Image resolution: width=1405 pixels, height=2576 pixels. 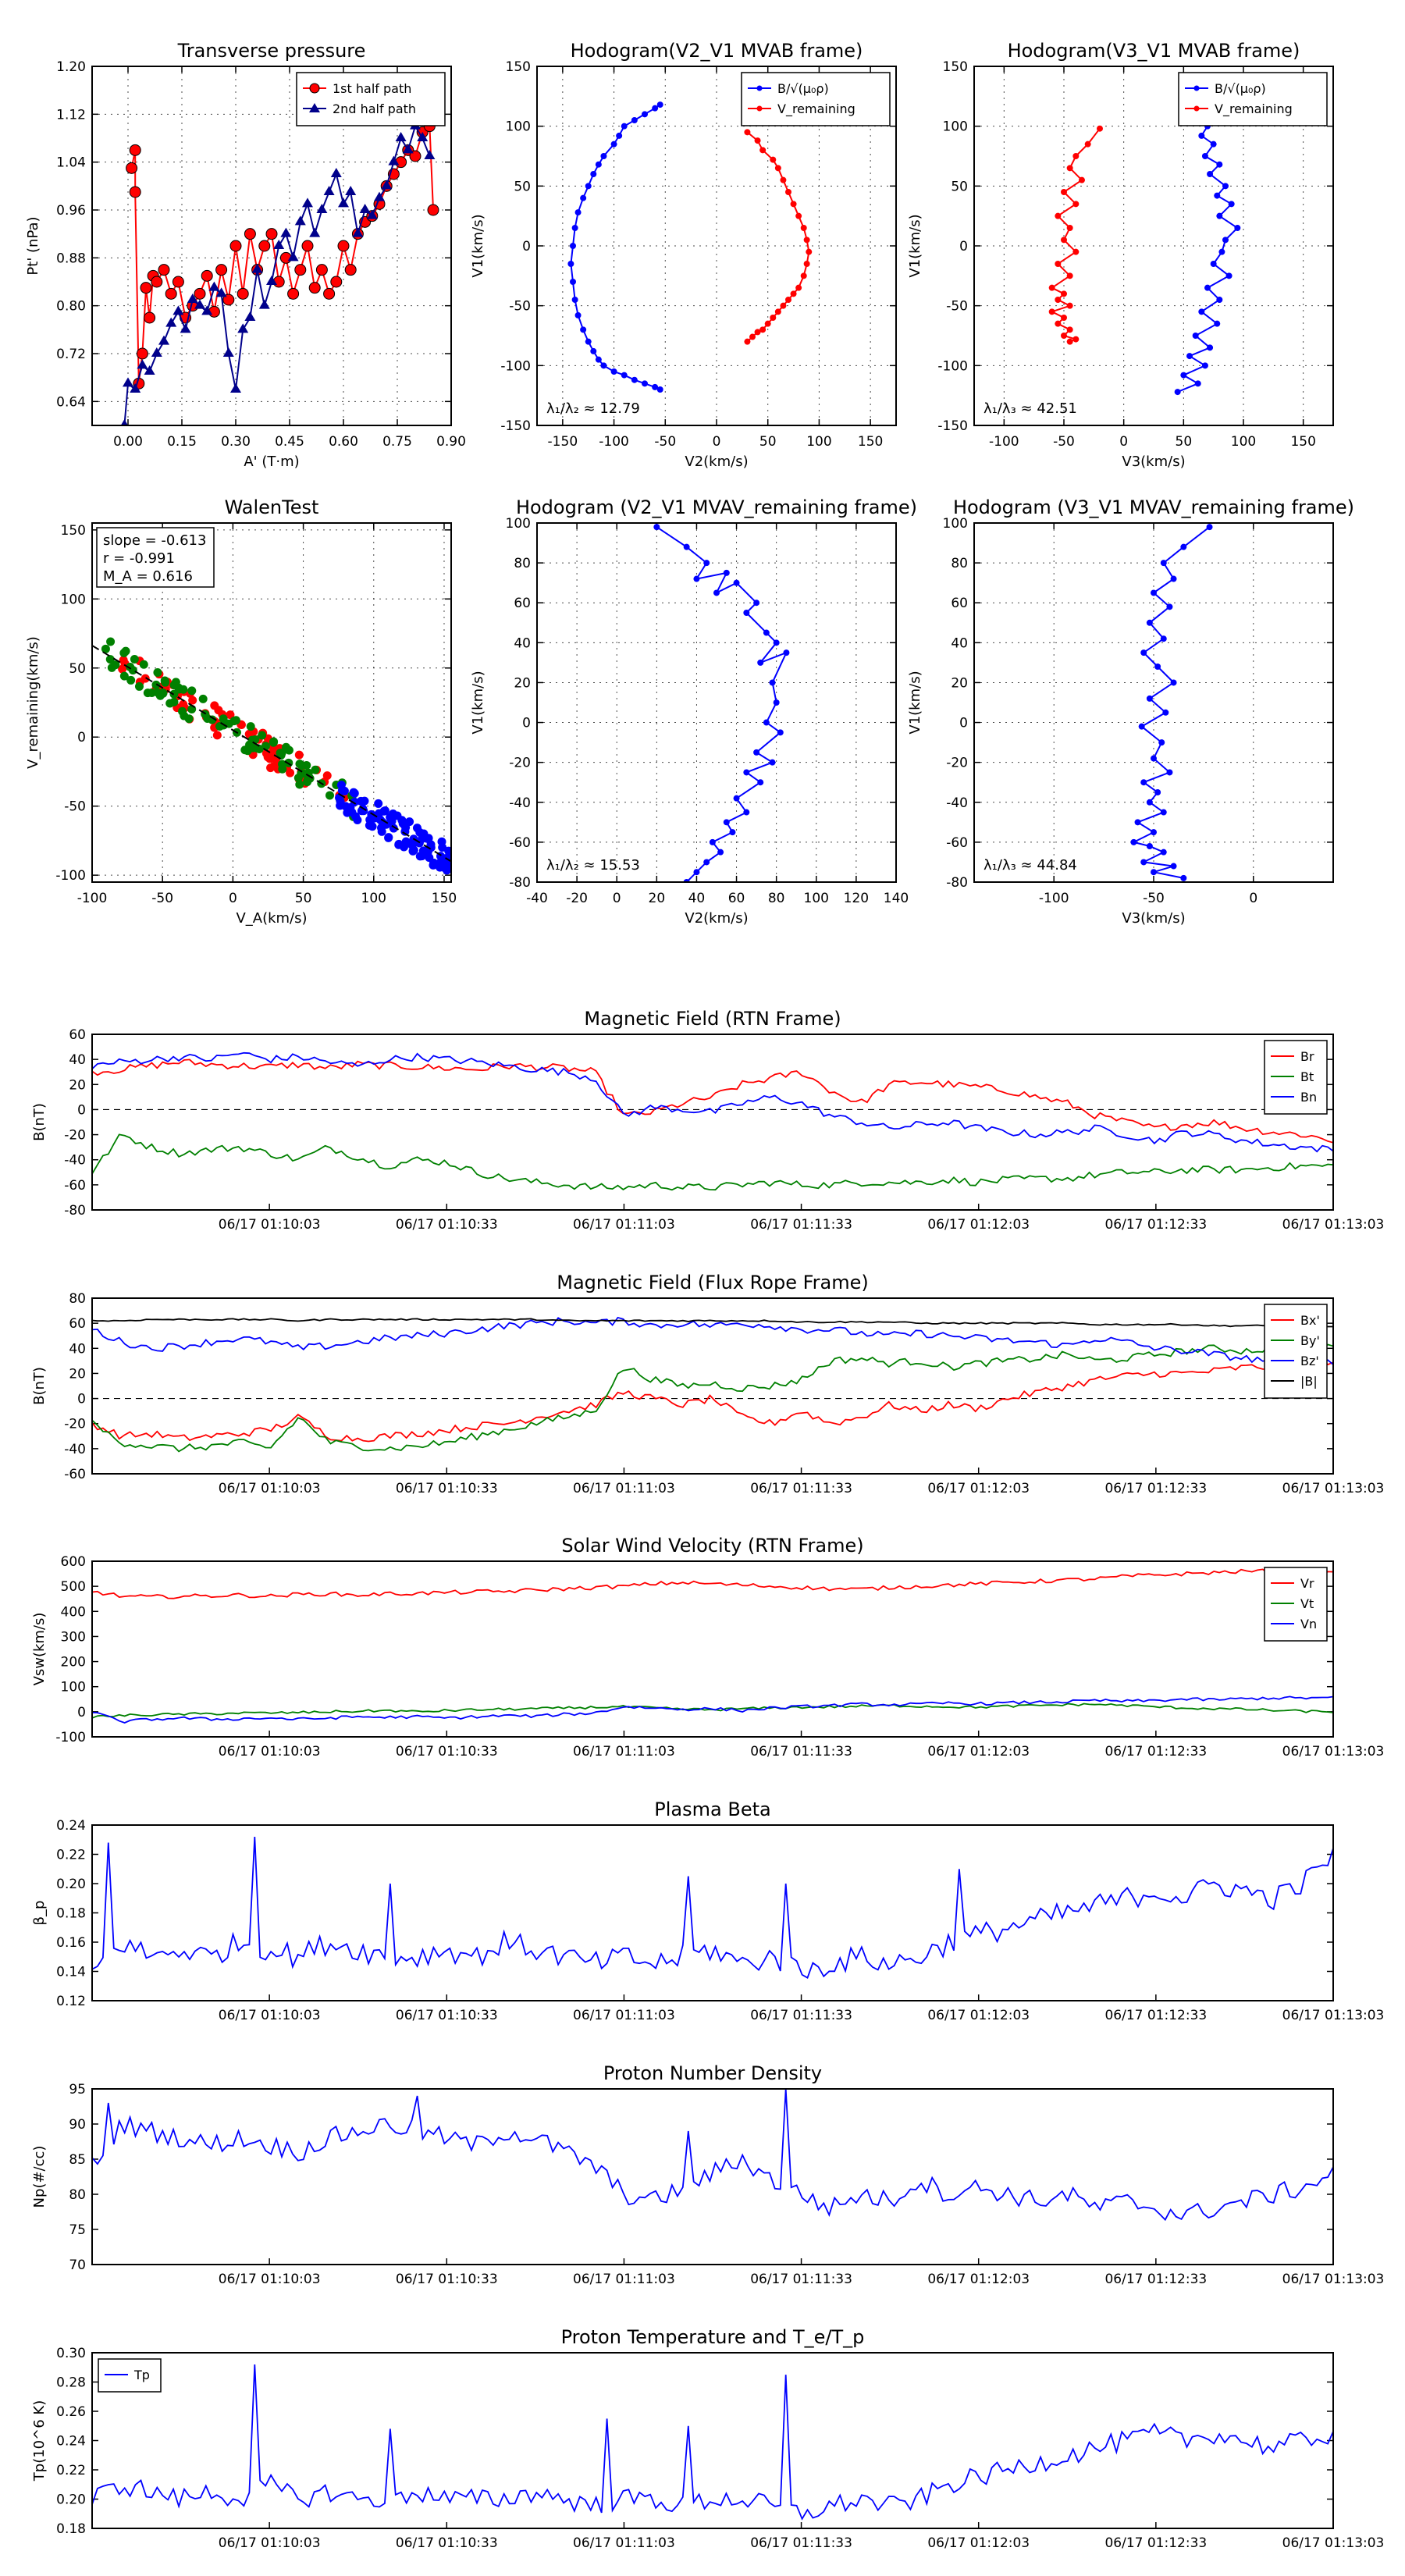 I want to click on x-tick-label: 0, so click(x=233, y=899).